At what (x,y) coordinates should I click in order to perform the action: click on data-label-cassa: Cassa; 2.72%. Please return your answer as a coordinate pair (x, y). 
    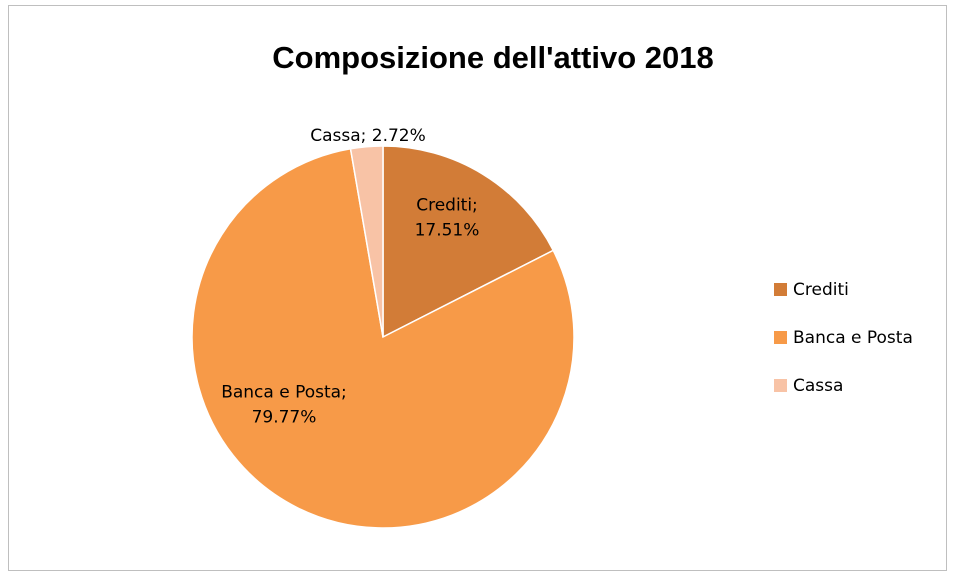
    Looking at the image, I should click on (368, 136).